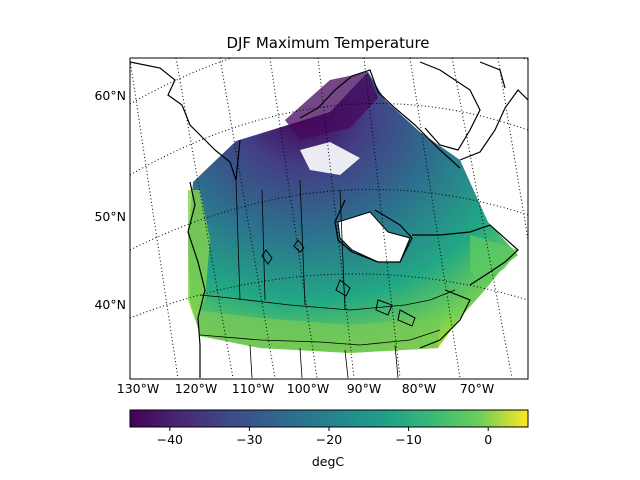 The height and width of the screenshot is (480, 640). What do you see at coordinates (328, 43) in the screenshot?
I see `map-title: DJF Maximum Temperature` at bounding box center [328, 43].